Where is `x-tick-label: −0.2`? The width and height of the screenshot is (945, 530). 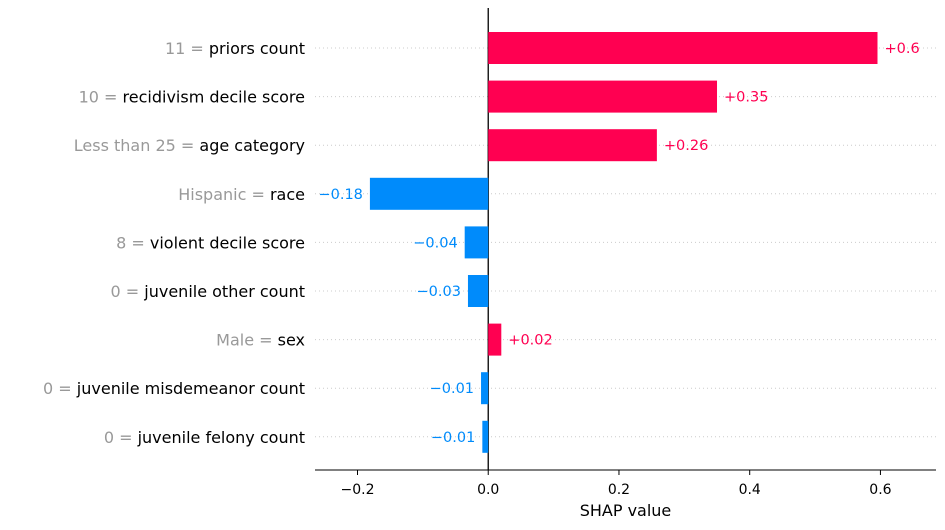 x-tick-label: −0.2 is located at coordinates (357, 490).